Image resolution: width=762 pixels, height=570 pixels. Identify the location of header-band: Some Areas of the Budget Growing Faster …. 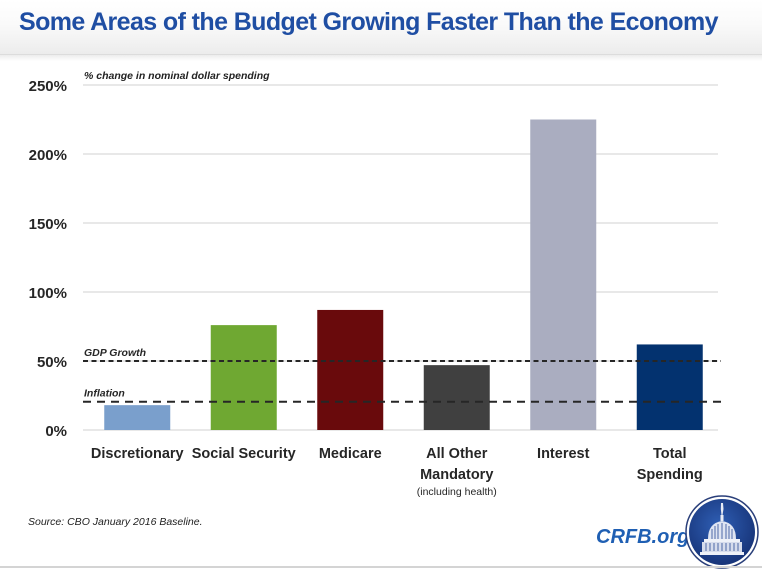
(381, 27).